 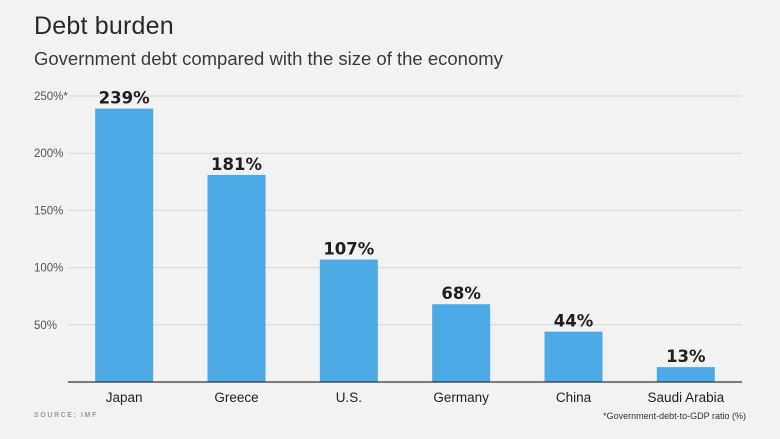 I want to click on data-label: 181%, so click(x=236, y=164).